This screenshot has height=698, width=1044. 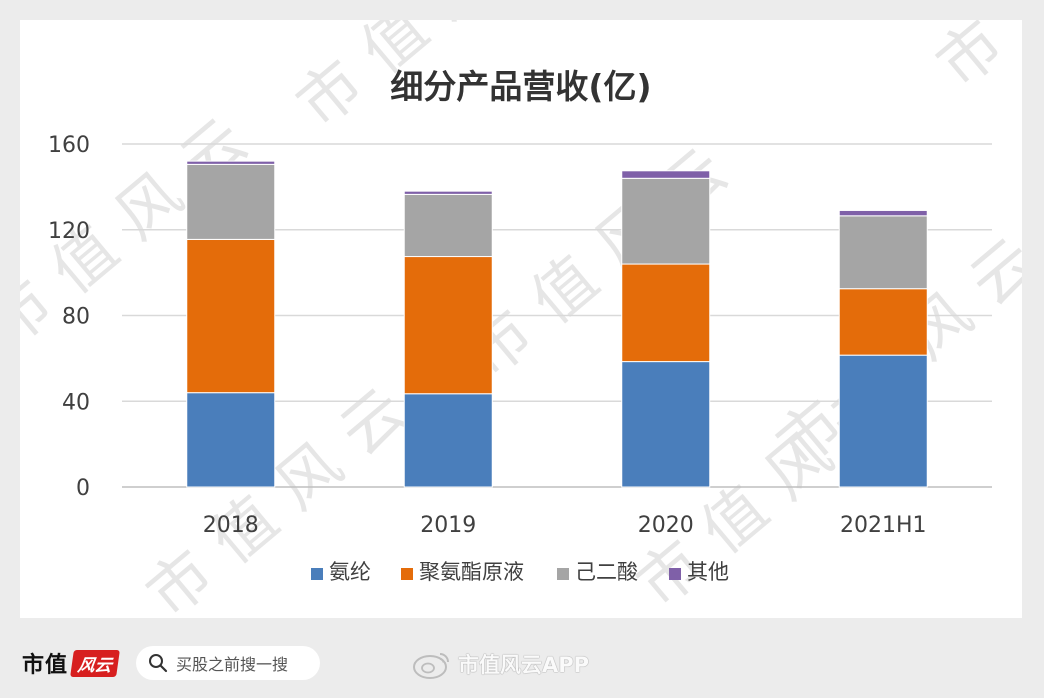 I want to click on x-tick-label: 2021H1, so click(x=883, y=525).